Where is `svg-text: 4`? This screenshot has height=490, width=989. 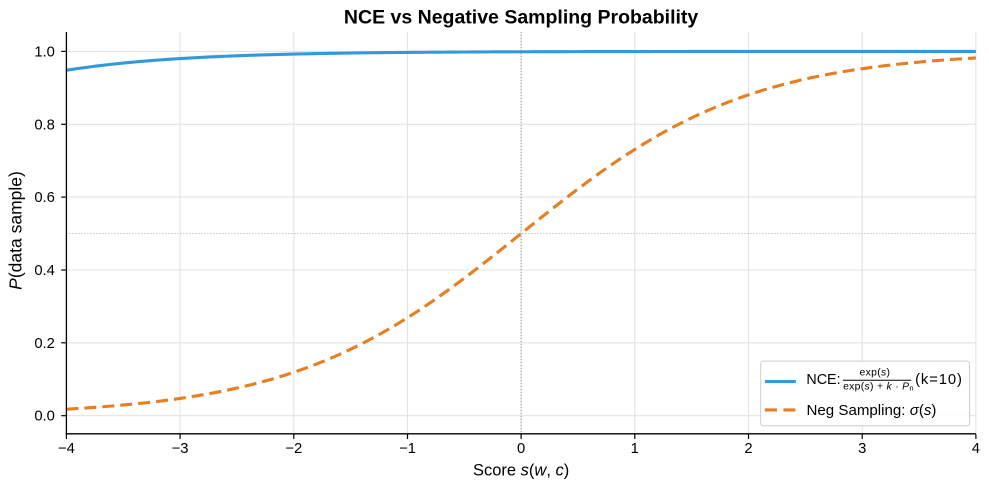
svg-text: 4 is located at coordinates (976, 449).